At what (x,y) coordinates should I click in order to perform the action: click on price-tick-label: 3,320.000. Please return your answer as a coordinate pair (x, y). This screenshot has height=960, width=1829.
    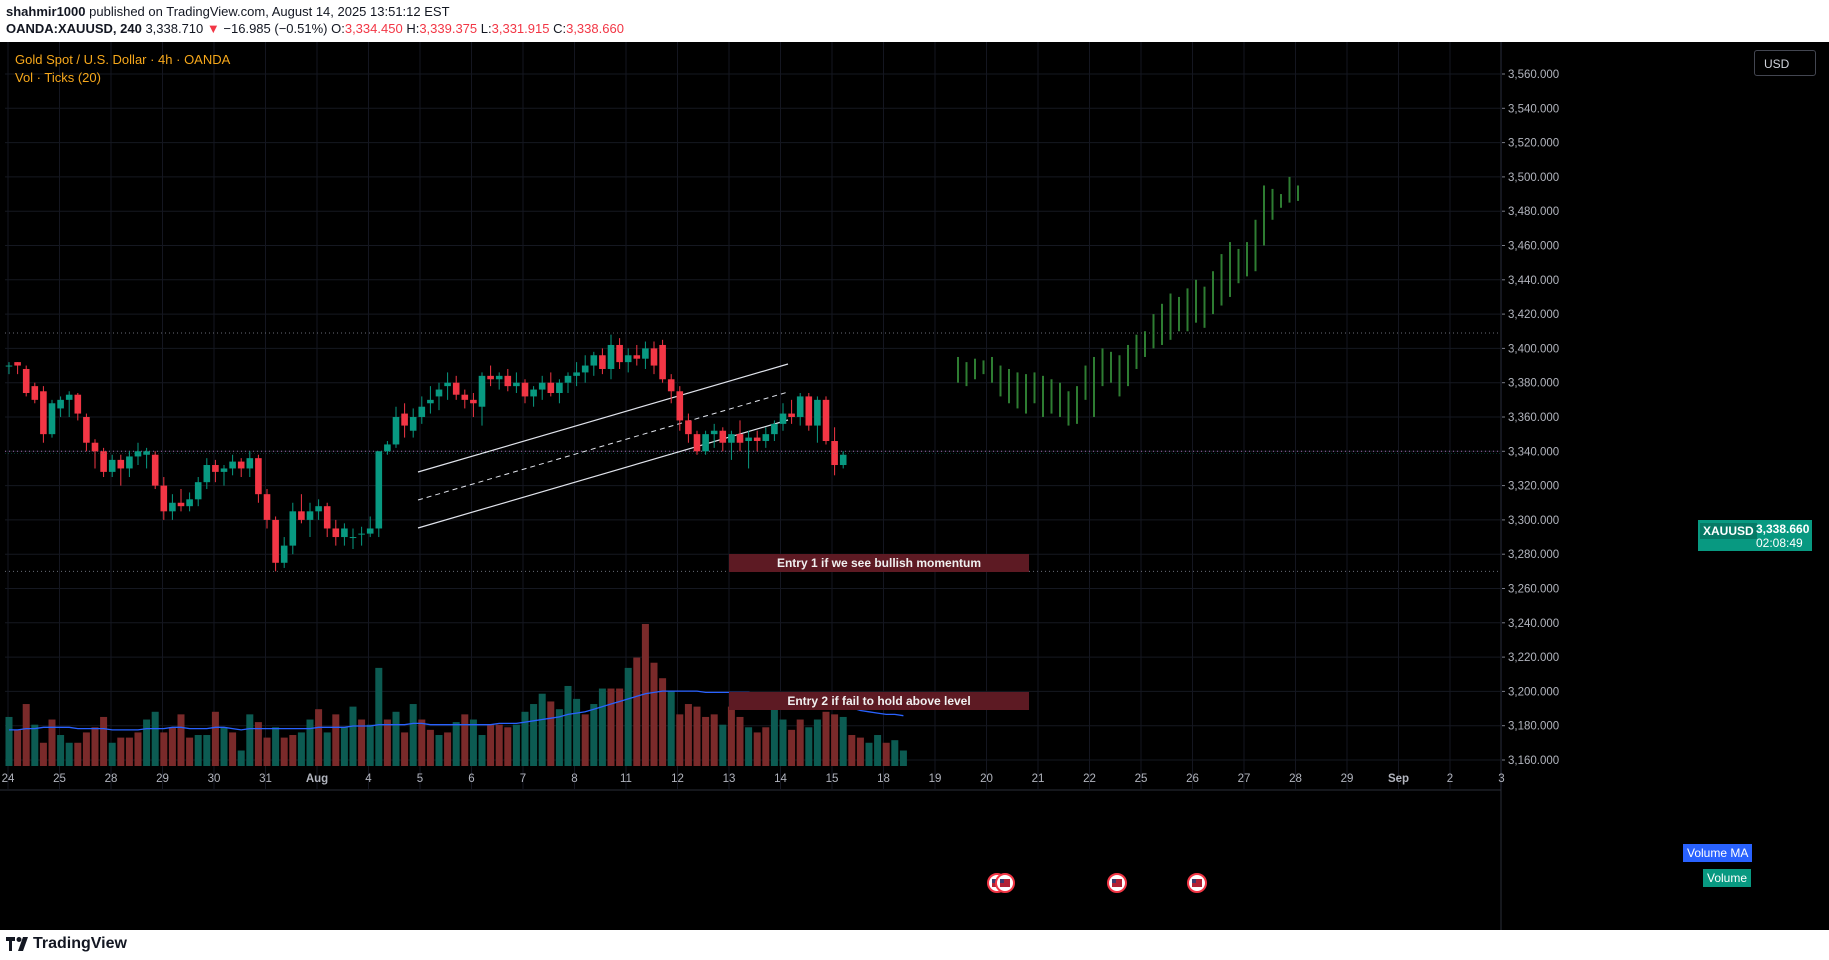
    Looking at the image, I should click on (1533, 487).